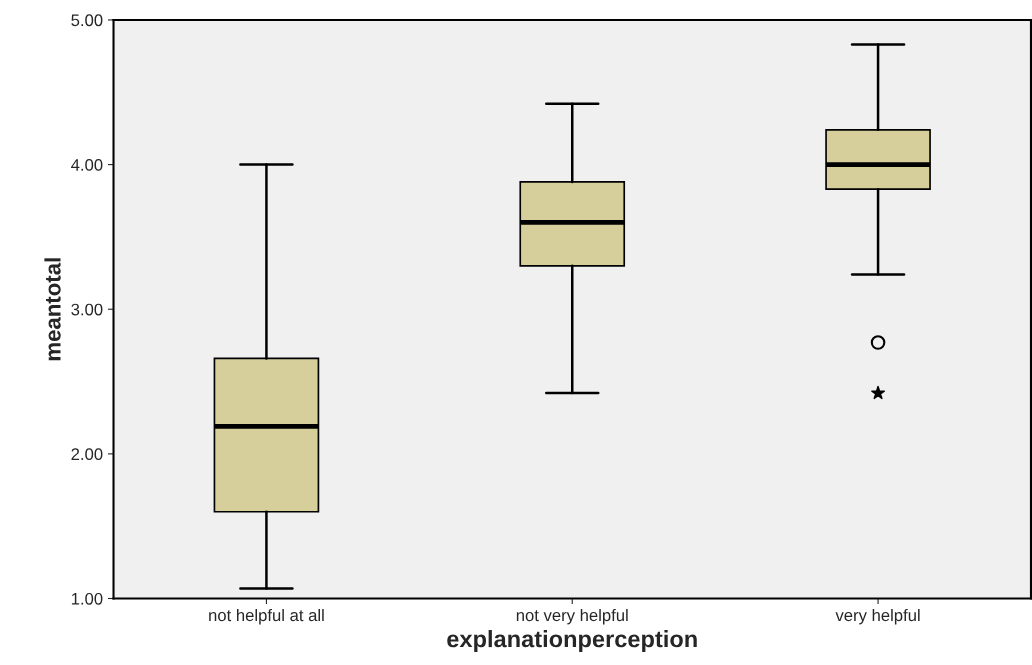 The image size is (1032, 665). What do you see at coordinates (877, 616) in the screenshot?
I see `x-tick-label: very helpful` at bounding box center [877, 616].